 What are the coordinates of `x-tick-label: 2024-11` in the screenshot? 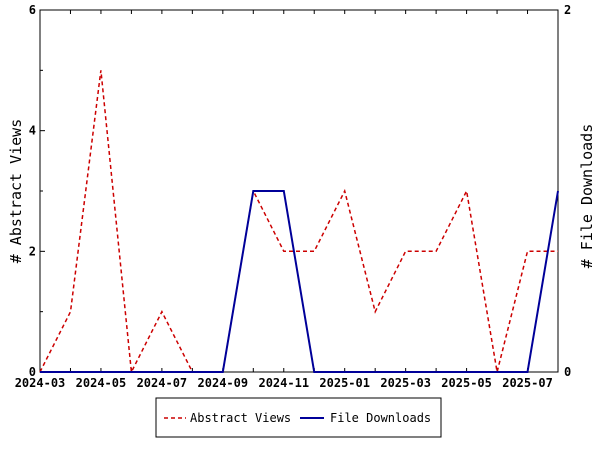 It's located at (283, 383).